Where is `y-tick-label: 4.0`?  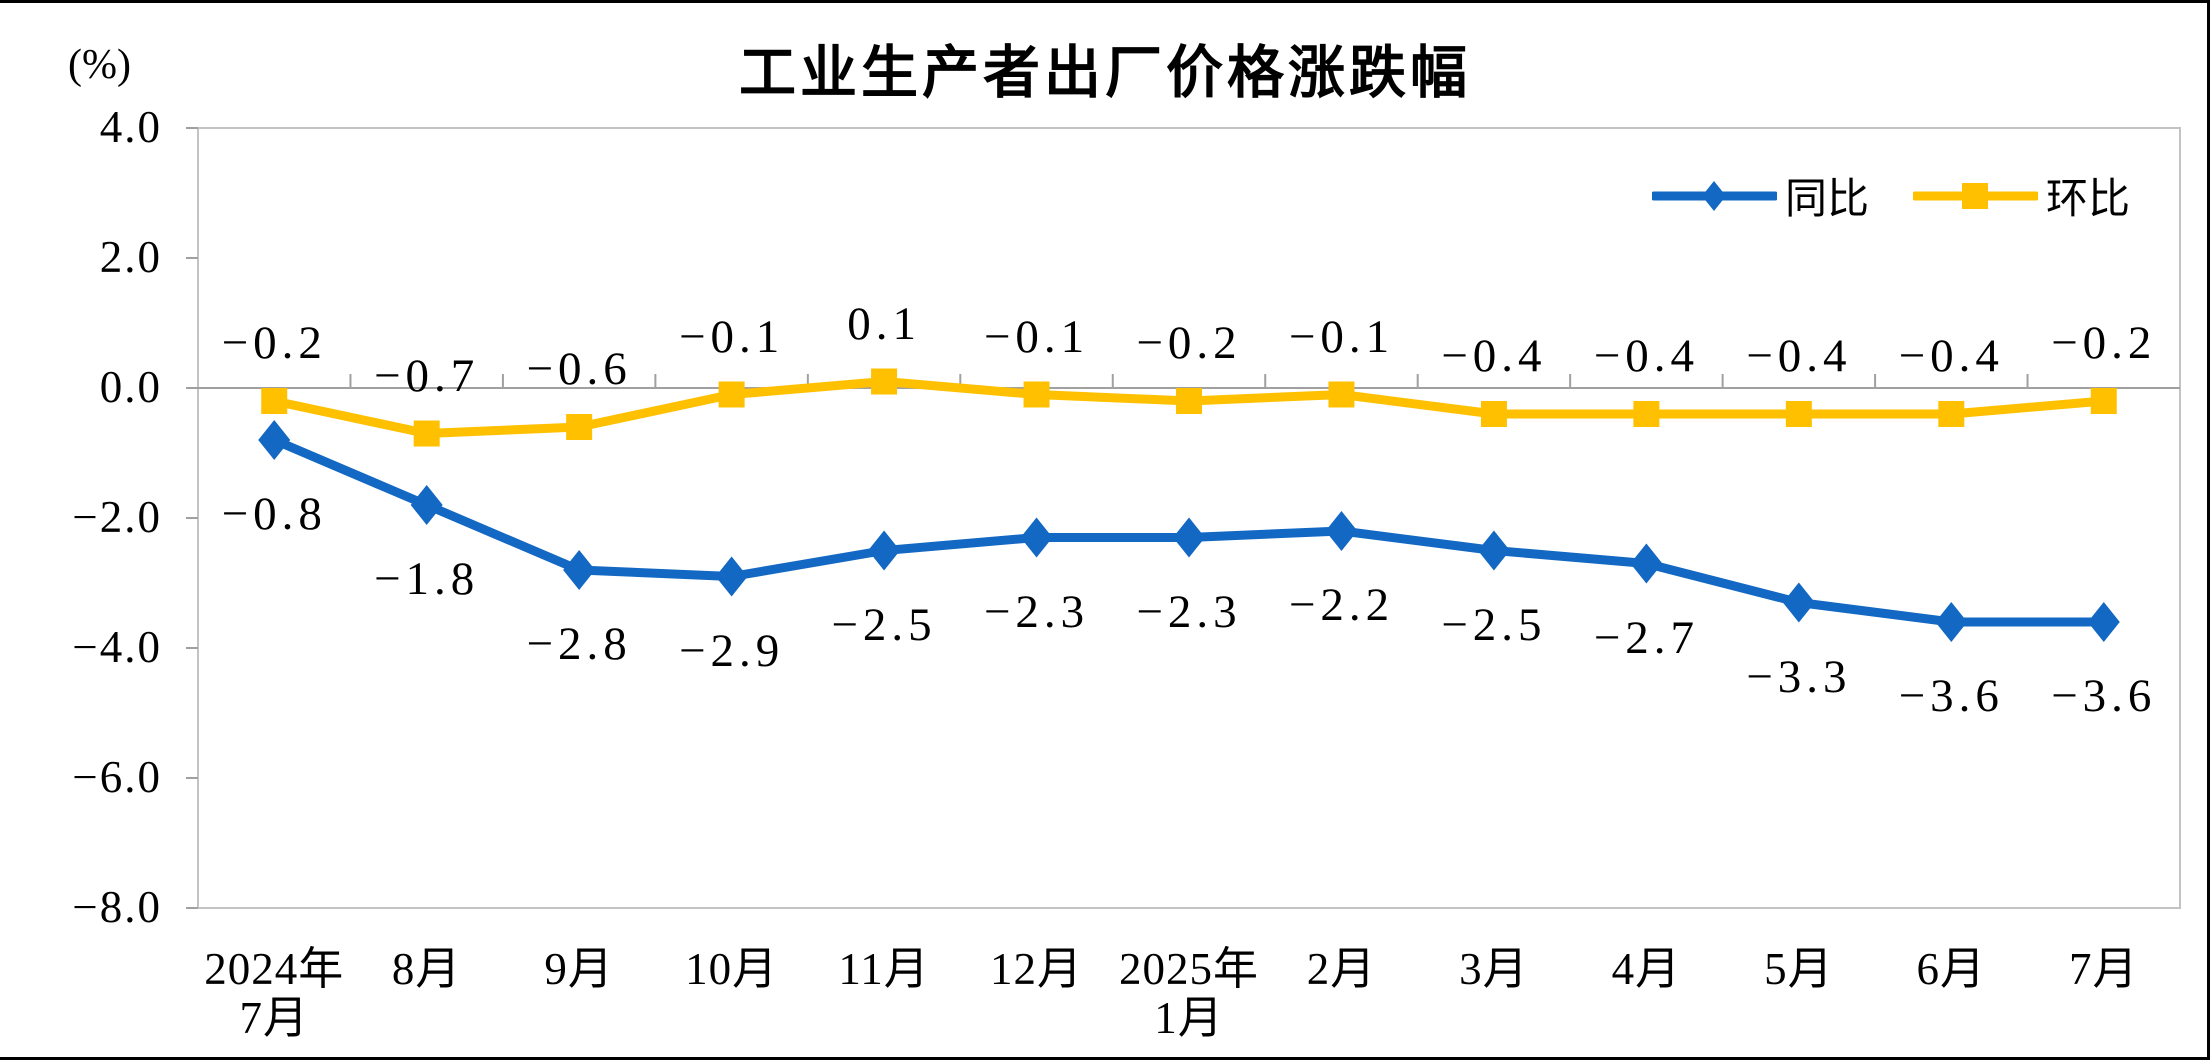
y-tick-label: 4.0 is located at coordinates (130, 126).